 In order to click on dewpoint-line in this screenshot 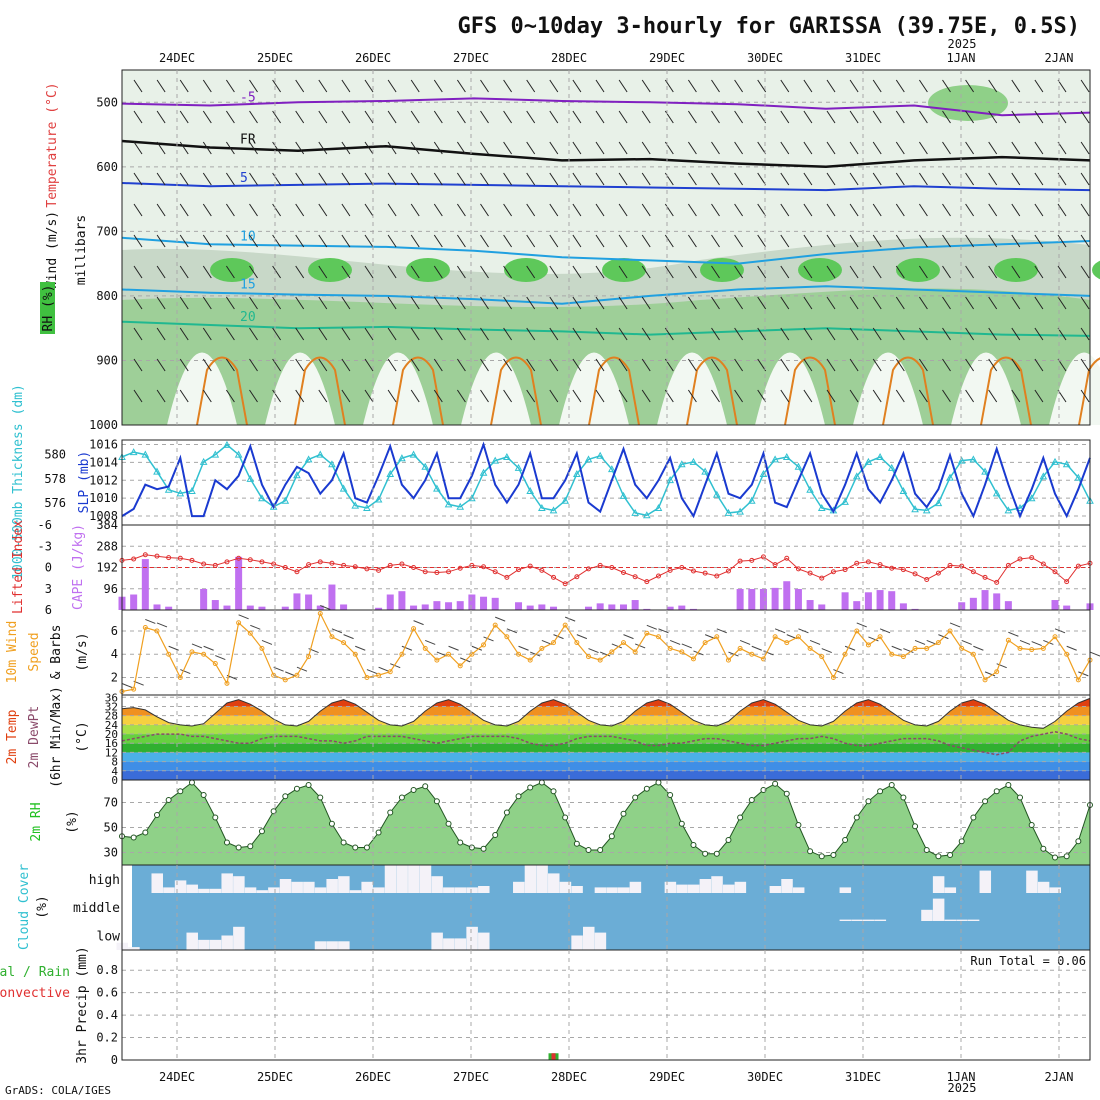, I will do `click(606, 743)`.